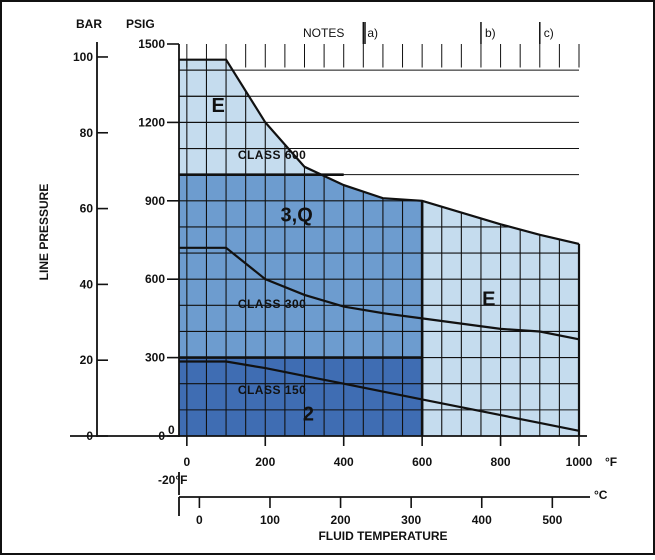 The height and width of the screenshot is (560, 655). What do you see at coordinates (171, 430) in the screenshot?
I see `origin-label: 0` at bounding box center [171, 430].